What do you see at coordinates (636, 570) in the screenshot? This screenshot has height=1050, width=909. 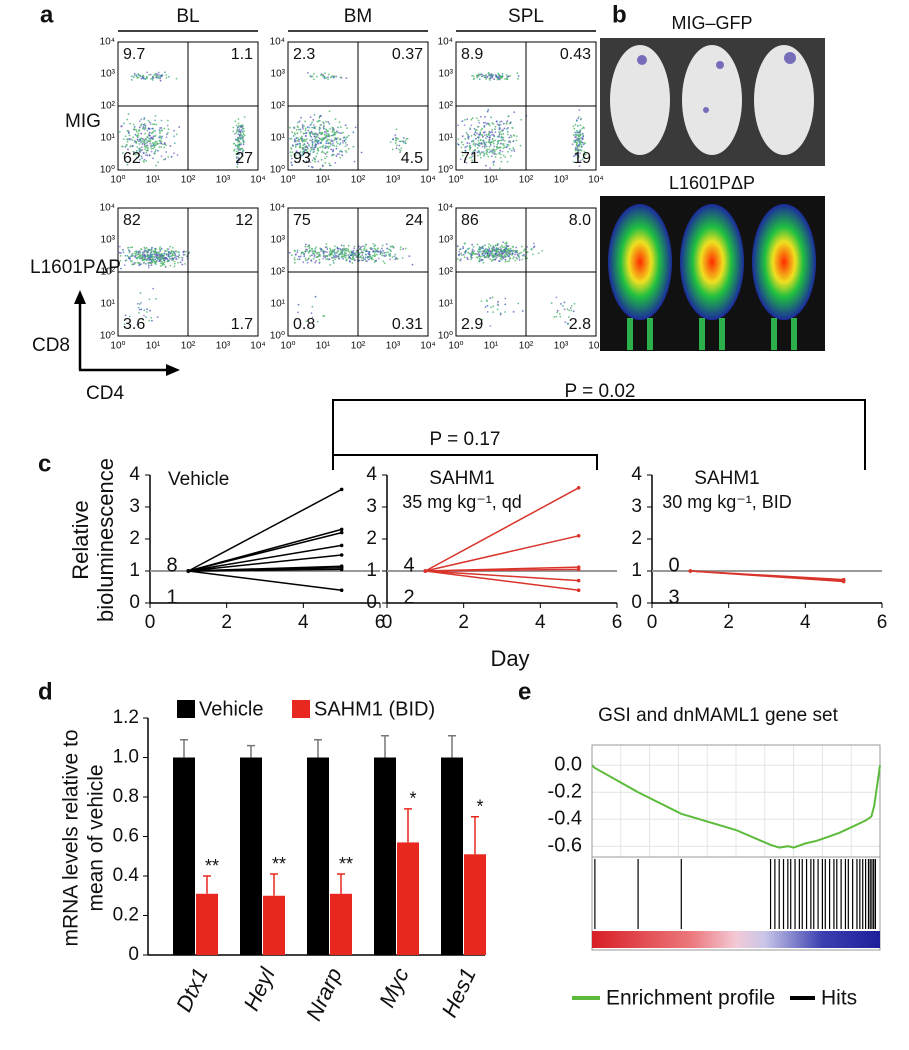 I see `y-tick-label: 1` at bounding box center [636, 570].